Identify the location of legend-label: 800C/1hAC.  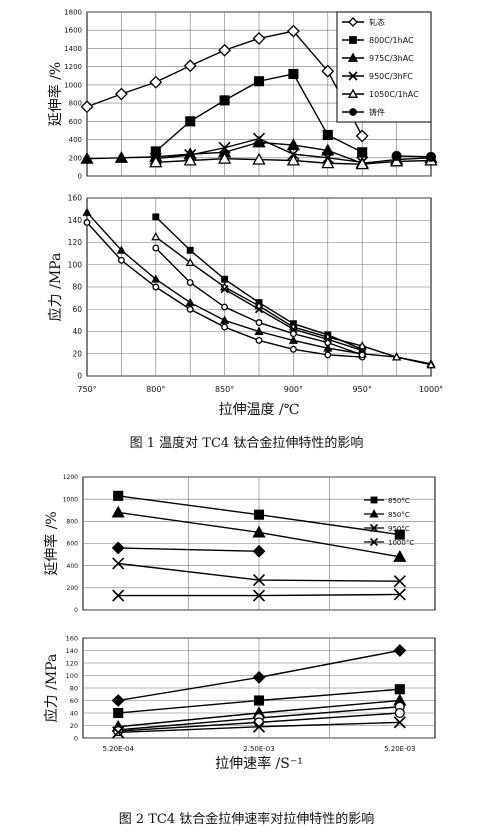
(391, 40).